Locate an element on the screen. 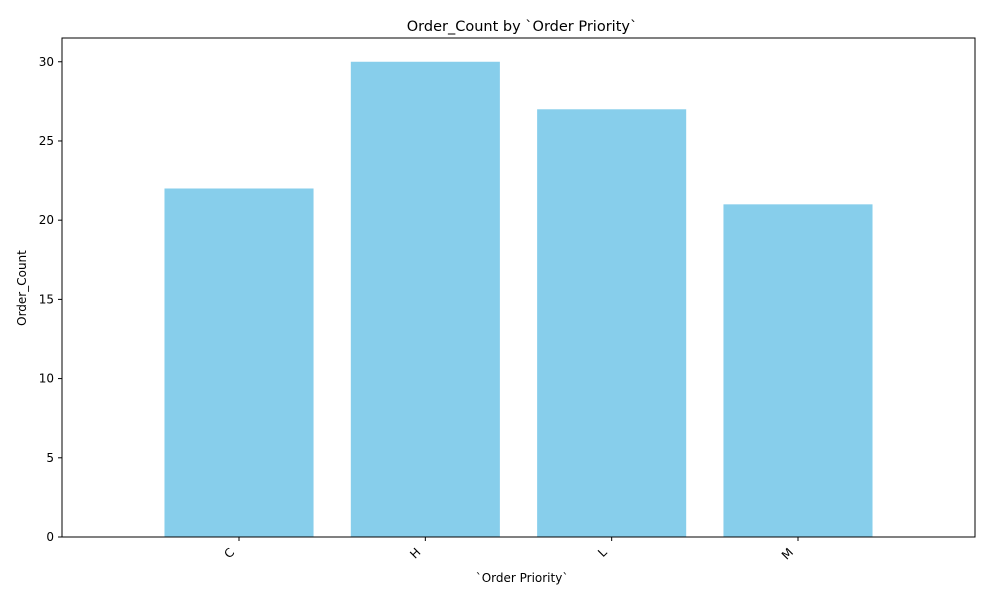 The width and height of the screenshot is (1000, 600). x-tick-label: C is located at coordinates (229, 553).